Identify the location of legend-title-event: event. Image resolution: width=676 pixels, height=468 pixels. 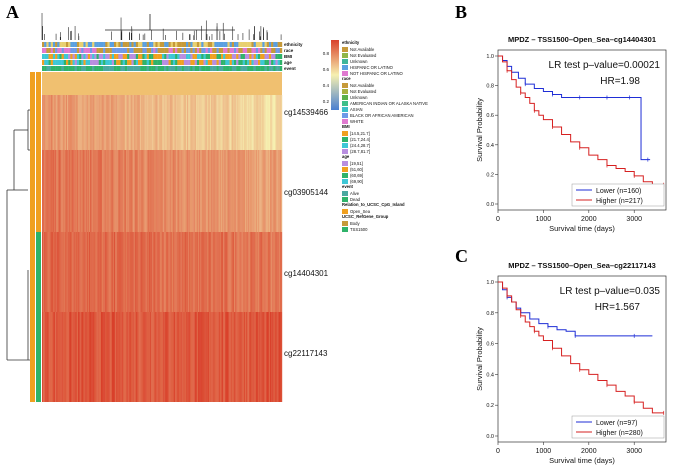
(348, 186).